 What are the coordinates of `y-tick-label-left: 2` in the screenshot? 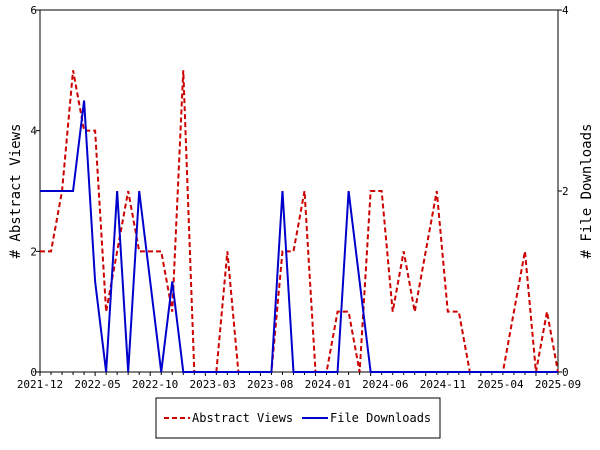 It's located at (33, 251).